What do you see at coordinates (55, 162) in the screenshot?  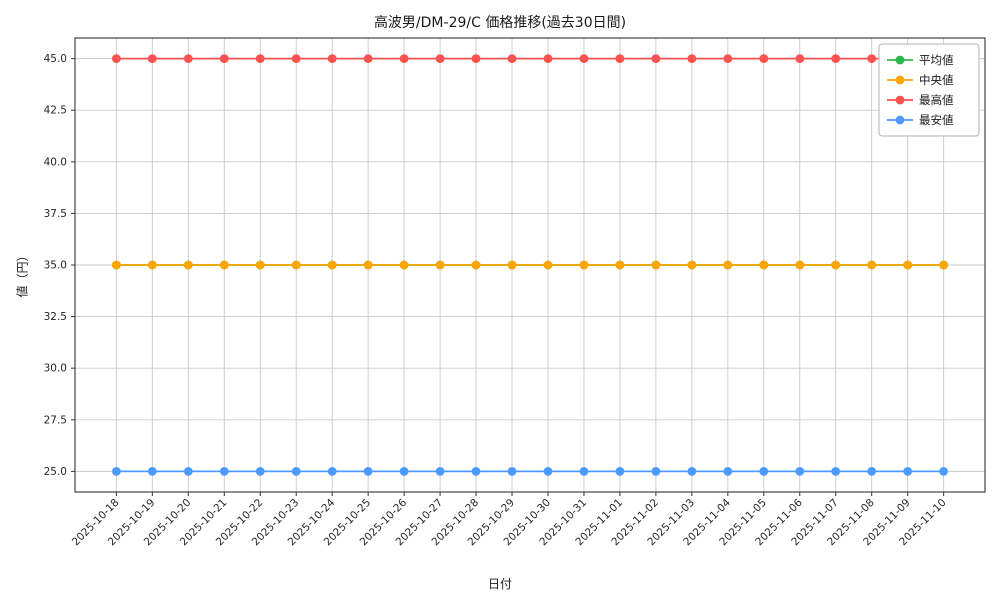 I see `y-tick-label: 40.0` at bounding box center [55, 162].